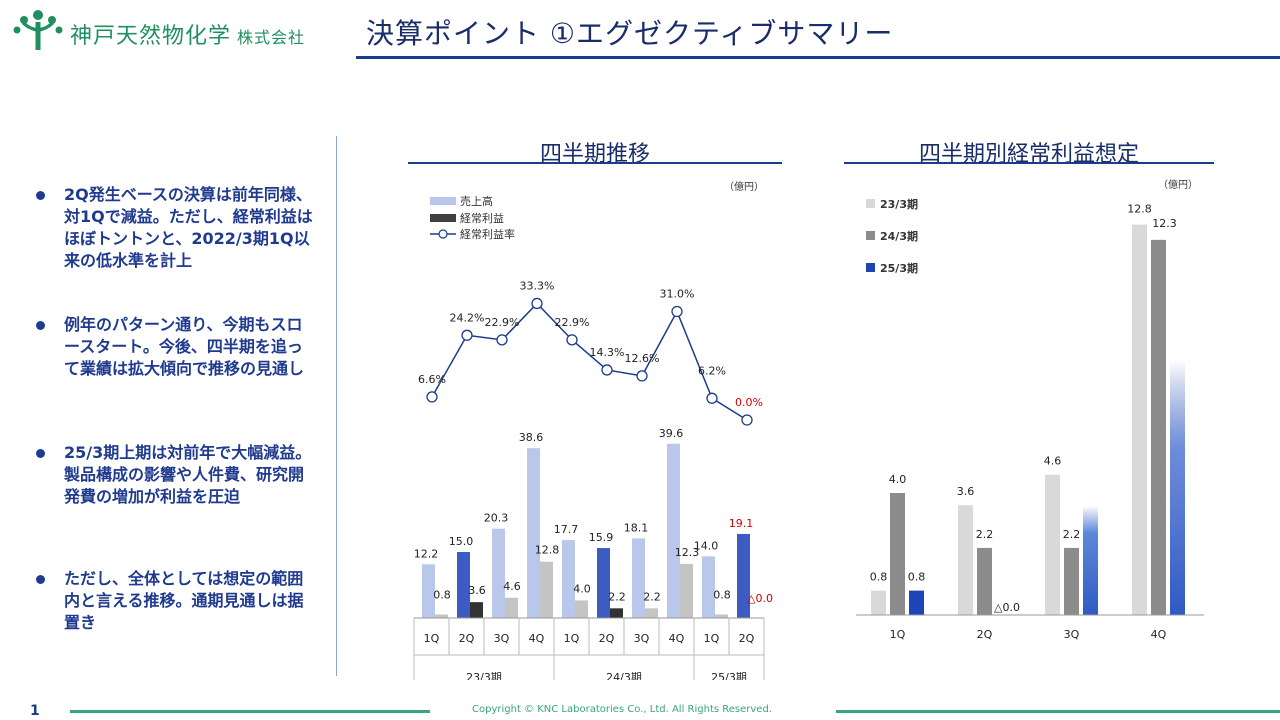  Describe the element at coordinates (818, 57) in the screenshot. I see `title-underline` at that location.